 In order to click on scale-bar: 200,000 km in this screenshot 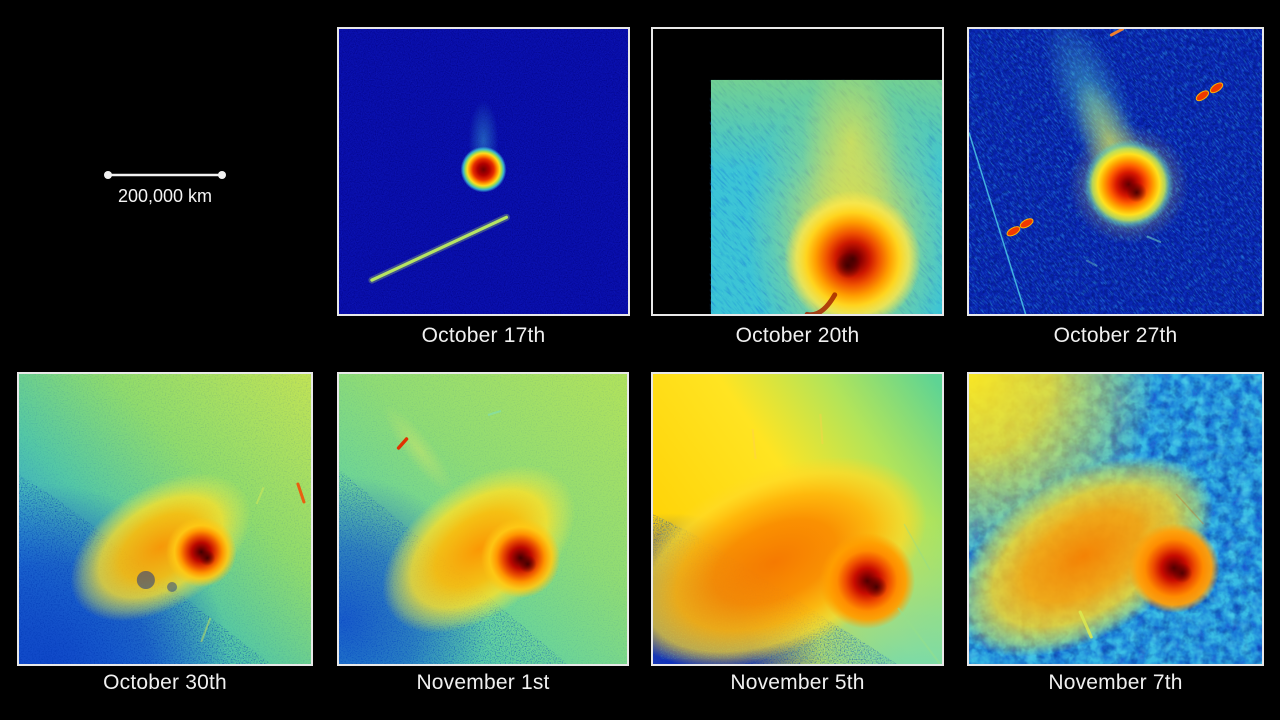, I will do `click(165, 190)`.